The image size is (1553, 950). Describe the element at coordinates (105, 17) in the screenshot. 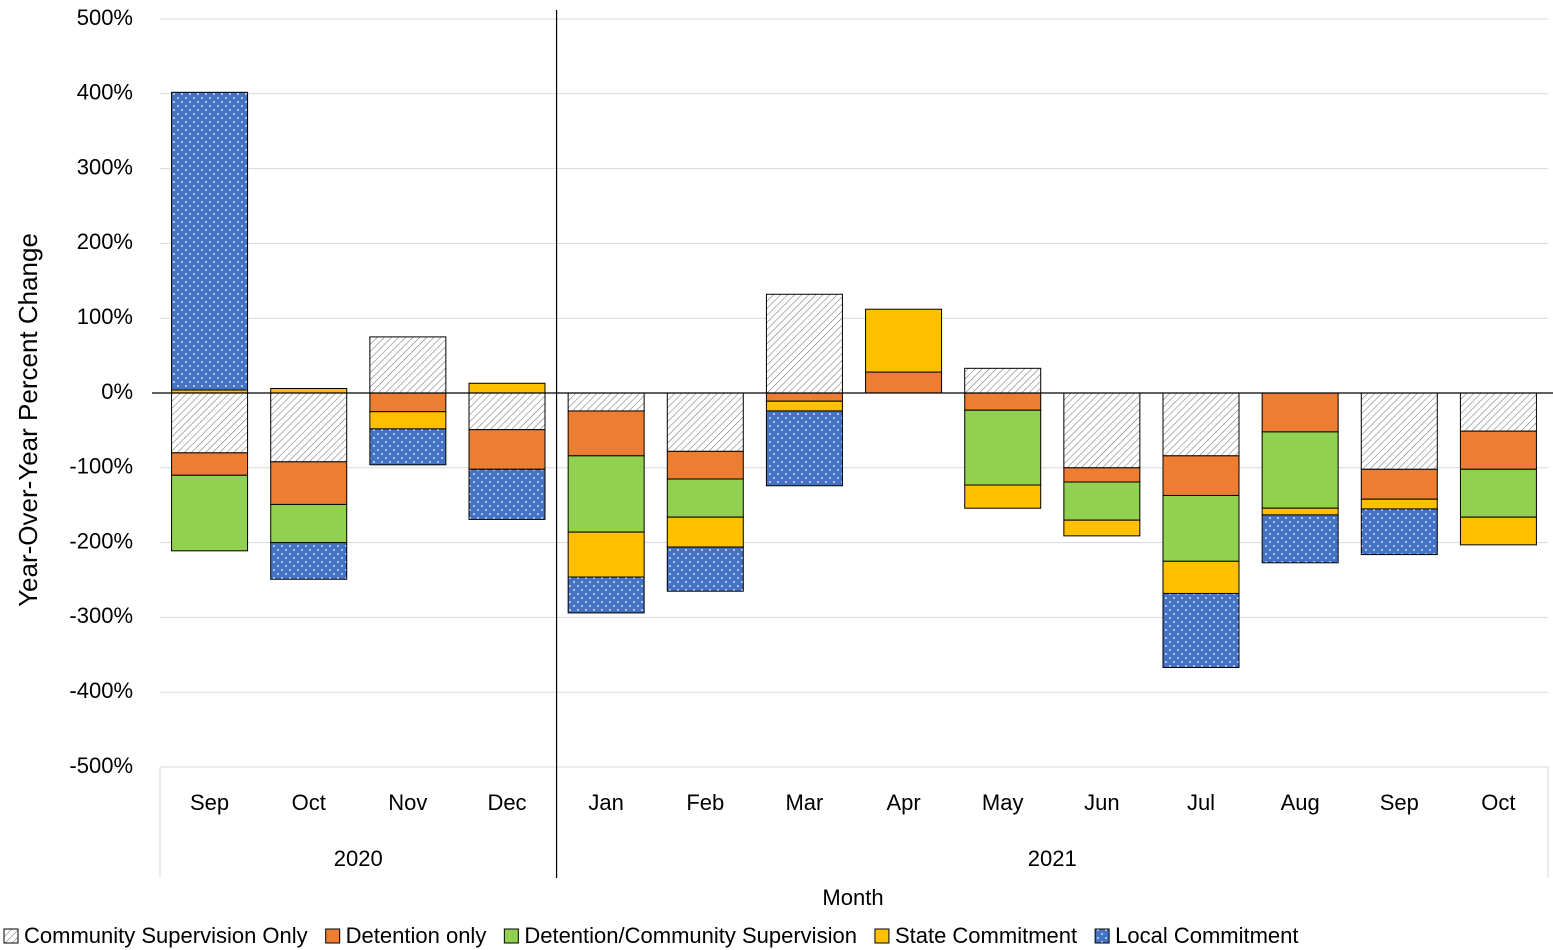

I see `y-tick-label: 500%` at that location.